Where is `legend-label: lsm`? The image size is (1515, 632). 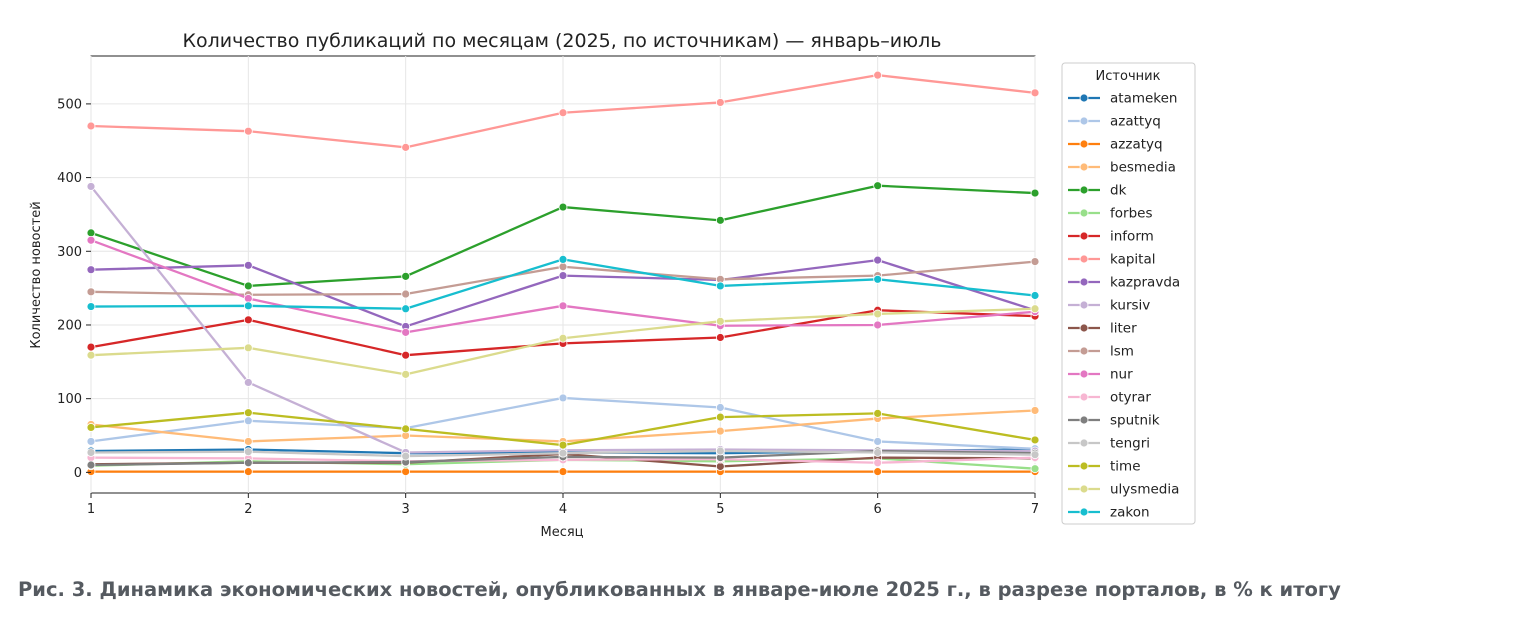 legend-label: lsm is located at coordinates (1122, 352).